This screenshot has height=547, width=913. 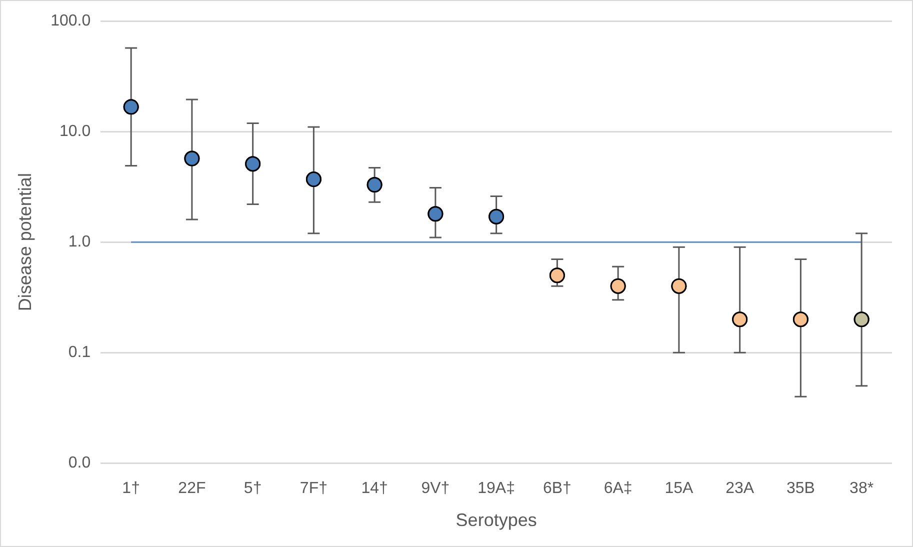 What do you see at coordinates (70, 21) in the screenshot?
I see `y-tick-label: 100.0` at bounding box center [70, 21].